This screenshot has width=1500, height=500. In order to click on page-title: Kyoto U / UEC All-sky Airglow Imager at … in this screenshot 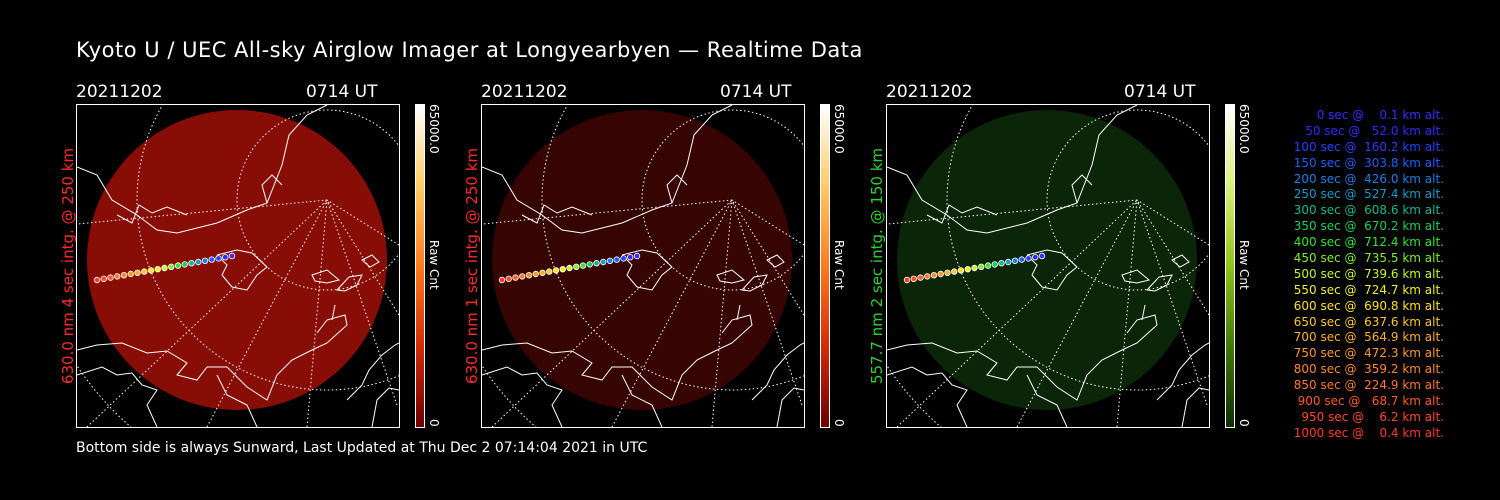, I will do `click(469, 50)`.